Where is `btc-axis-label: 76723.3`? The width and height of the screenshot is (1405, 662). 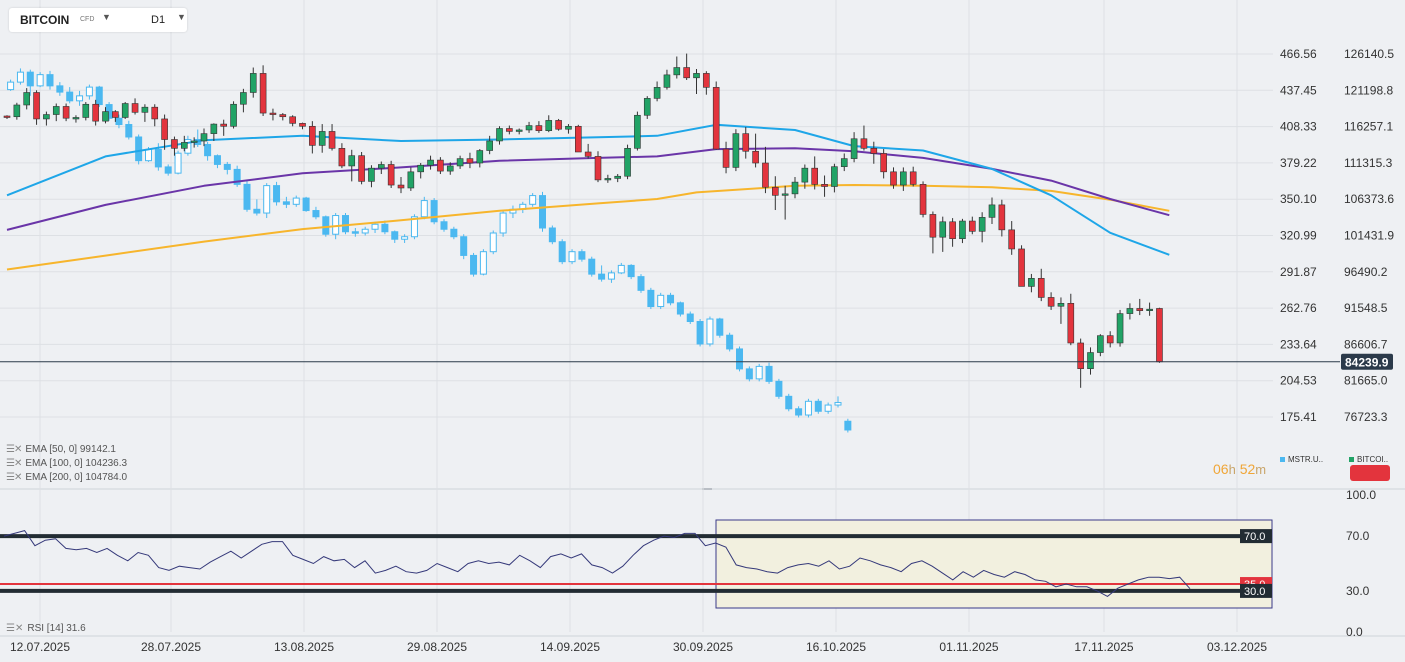
btc-axis-label: 76723.3 is located at coordinates (1366, 417).